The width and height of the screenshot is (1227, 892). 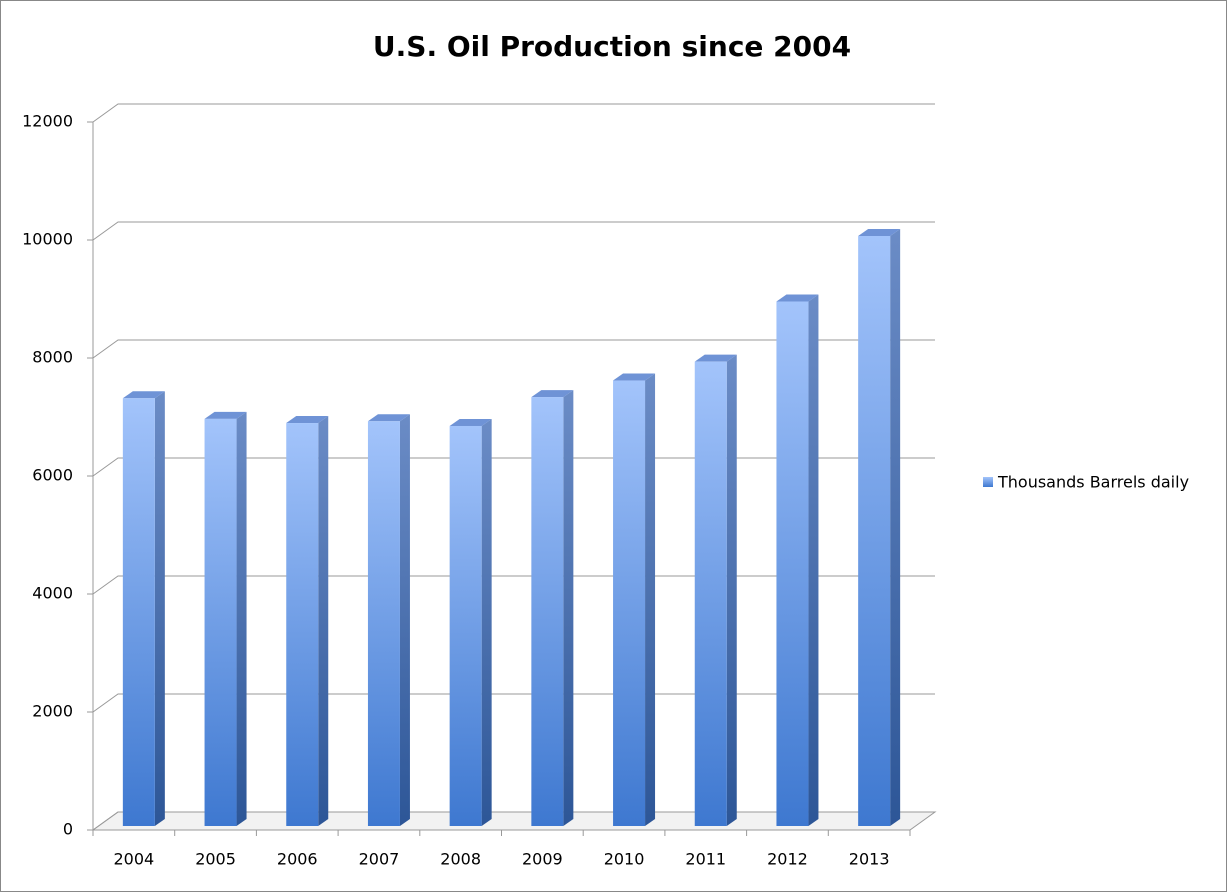 I want to click on x-tick-label: 2011, so click(x=705, y=859).